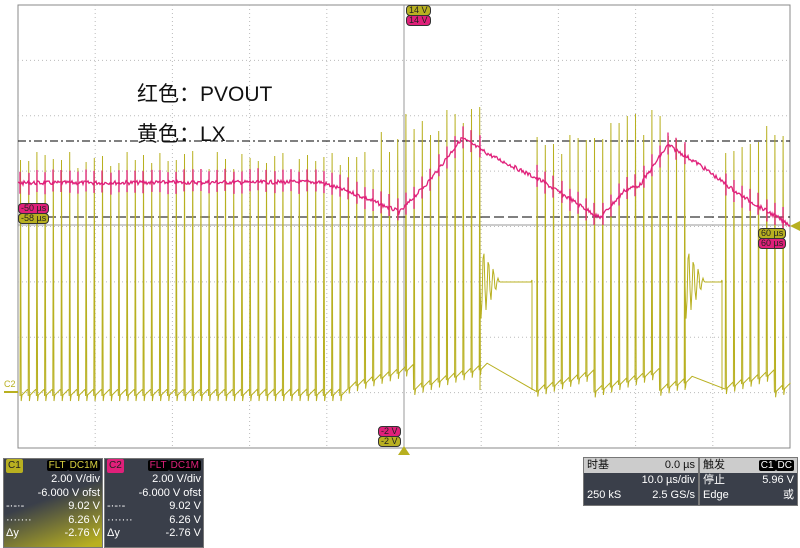 This screenshot has height=548, width=800. What do you see at coordinates (795, 226) in the screenshot?
I see `trigger-level-icon` at bounding box center [795, 226].